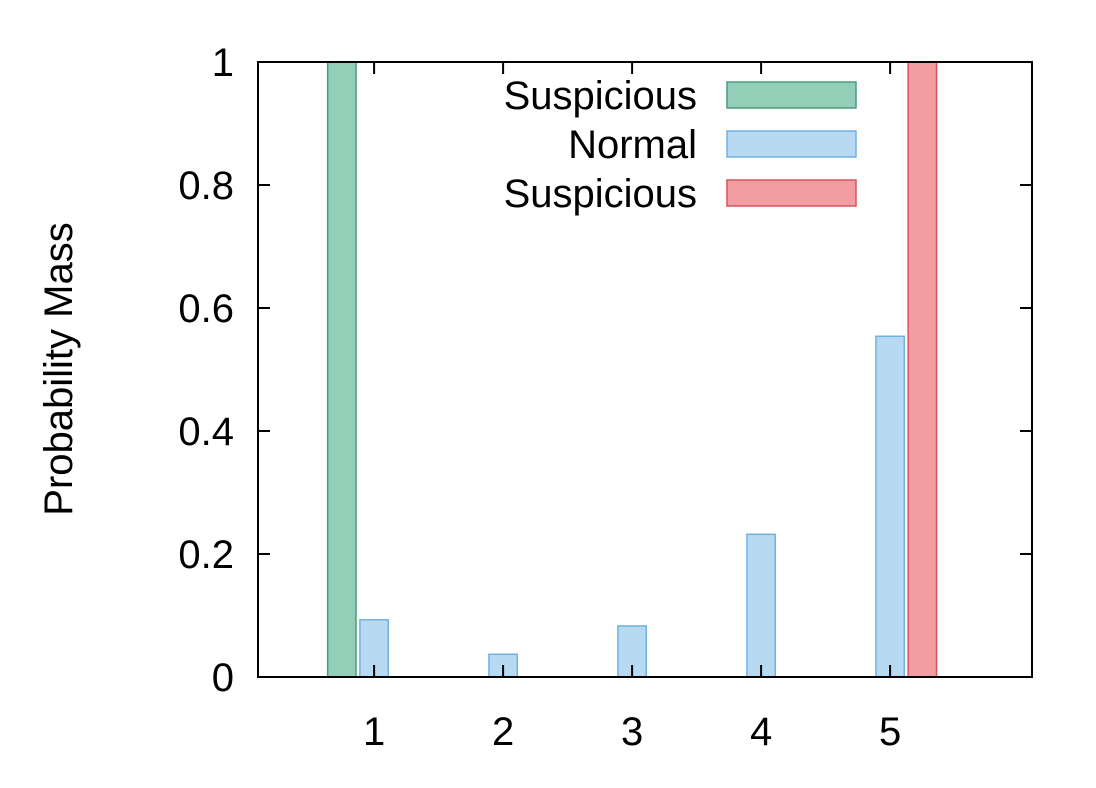 The height and width of the screenshot is (788, 1096). I want to click on y-tick-label: 0, so click(223, 678).